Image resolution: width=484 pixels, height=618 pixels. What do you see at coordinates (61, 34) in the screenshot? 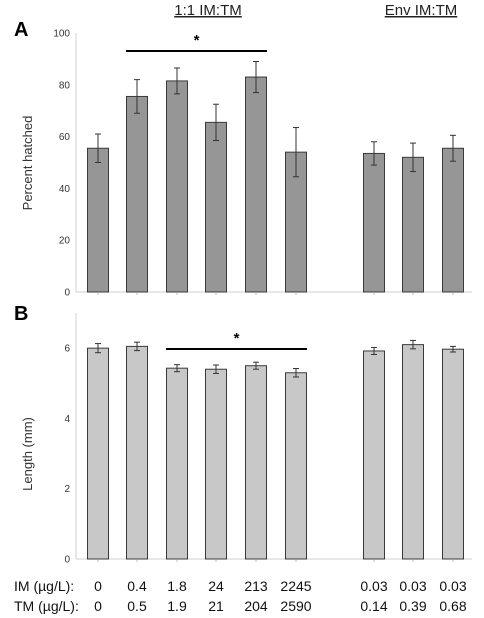
I see `y-tick-label: 100` at bounding box center [61, 34].